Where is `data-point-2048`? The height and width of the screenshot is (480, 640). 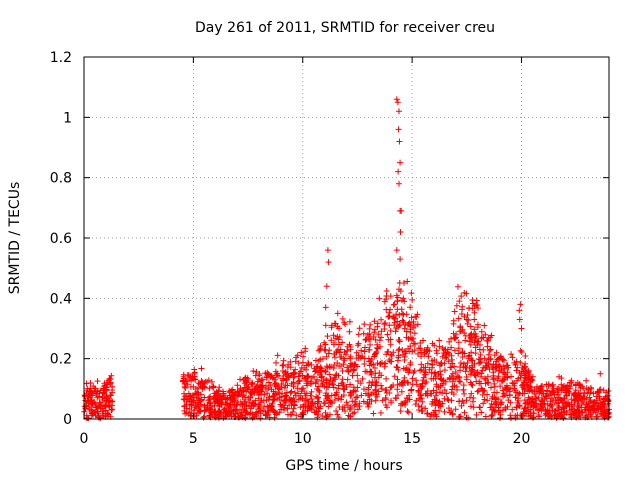 data-point-2048 is located at coordinates (219, 390).